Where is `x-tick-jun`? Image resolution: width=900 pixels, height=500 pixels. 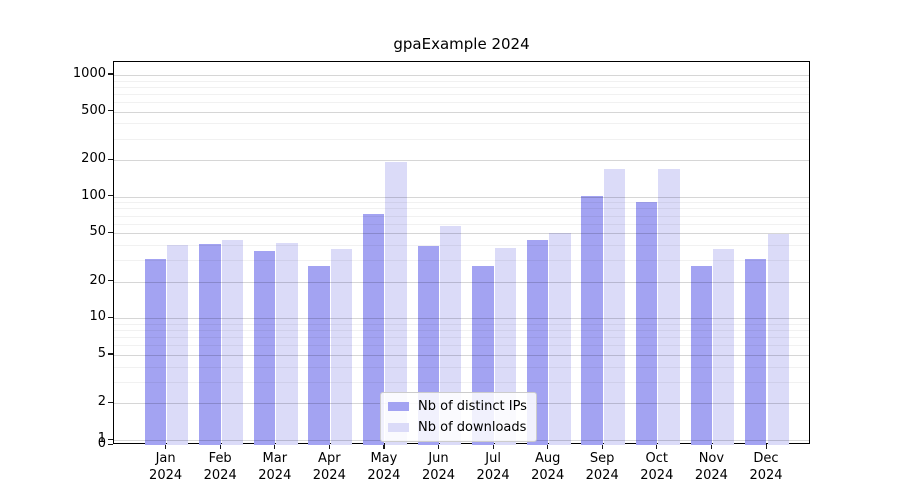
x-tick-jun is located at coordinates (439, 446).